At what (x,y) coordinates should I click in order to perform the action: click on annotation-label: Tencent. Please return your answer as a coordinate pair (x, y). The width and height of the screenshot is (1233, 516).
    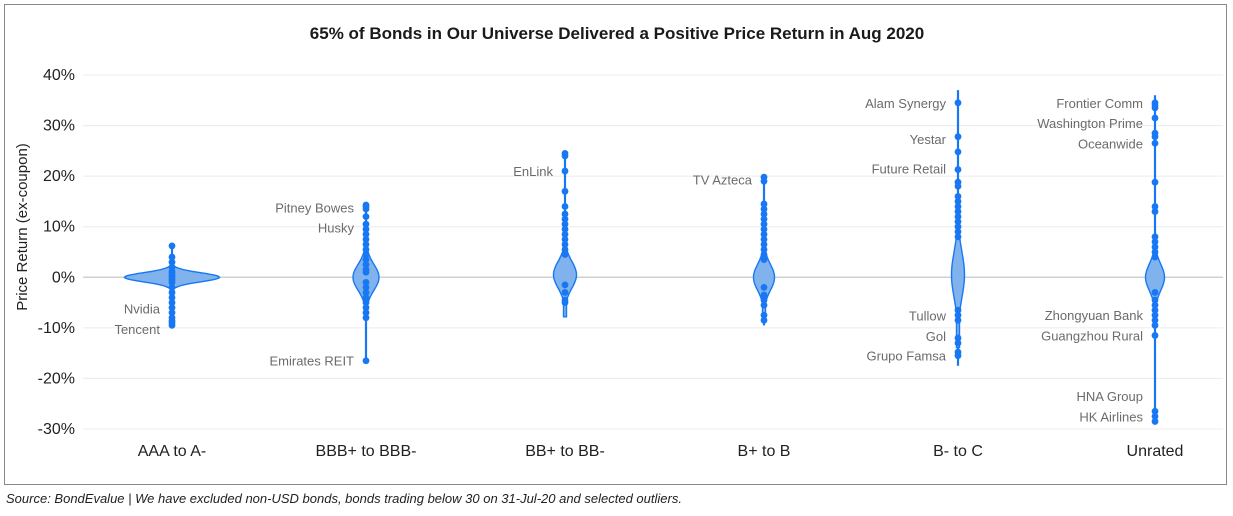
    Looking at the image, I should click on (137, 329).